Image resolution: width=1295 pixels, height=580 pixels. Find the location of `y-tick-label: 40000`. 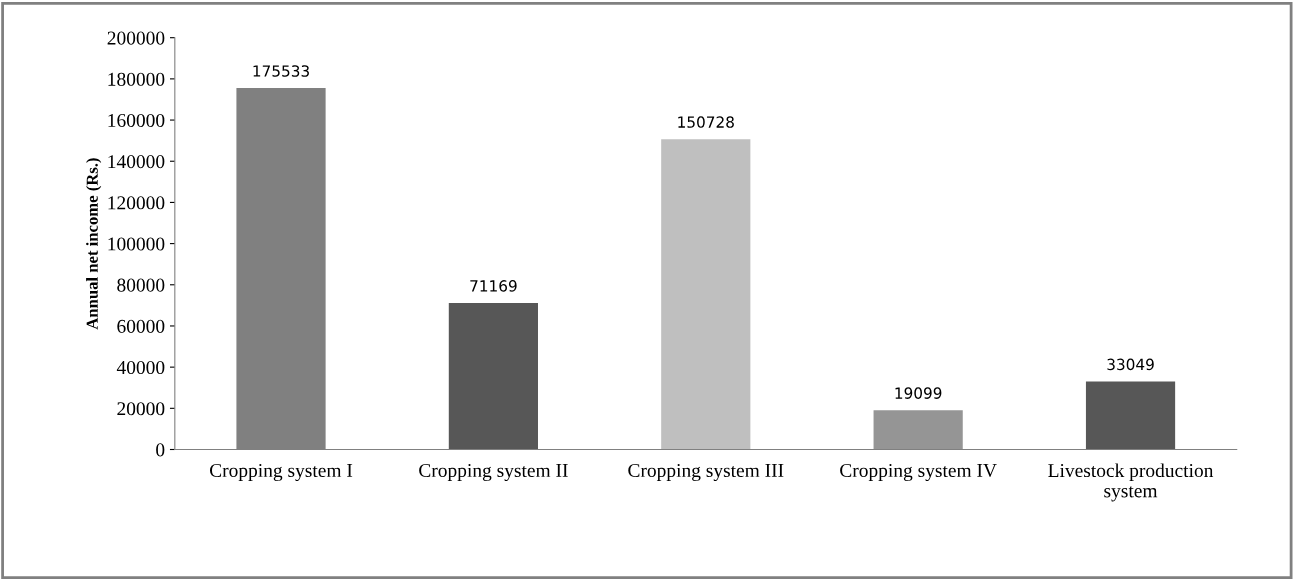

y-tick-label: 40000 is located at coordinates (140, 367).